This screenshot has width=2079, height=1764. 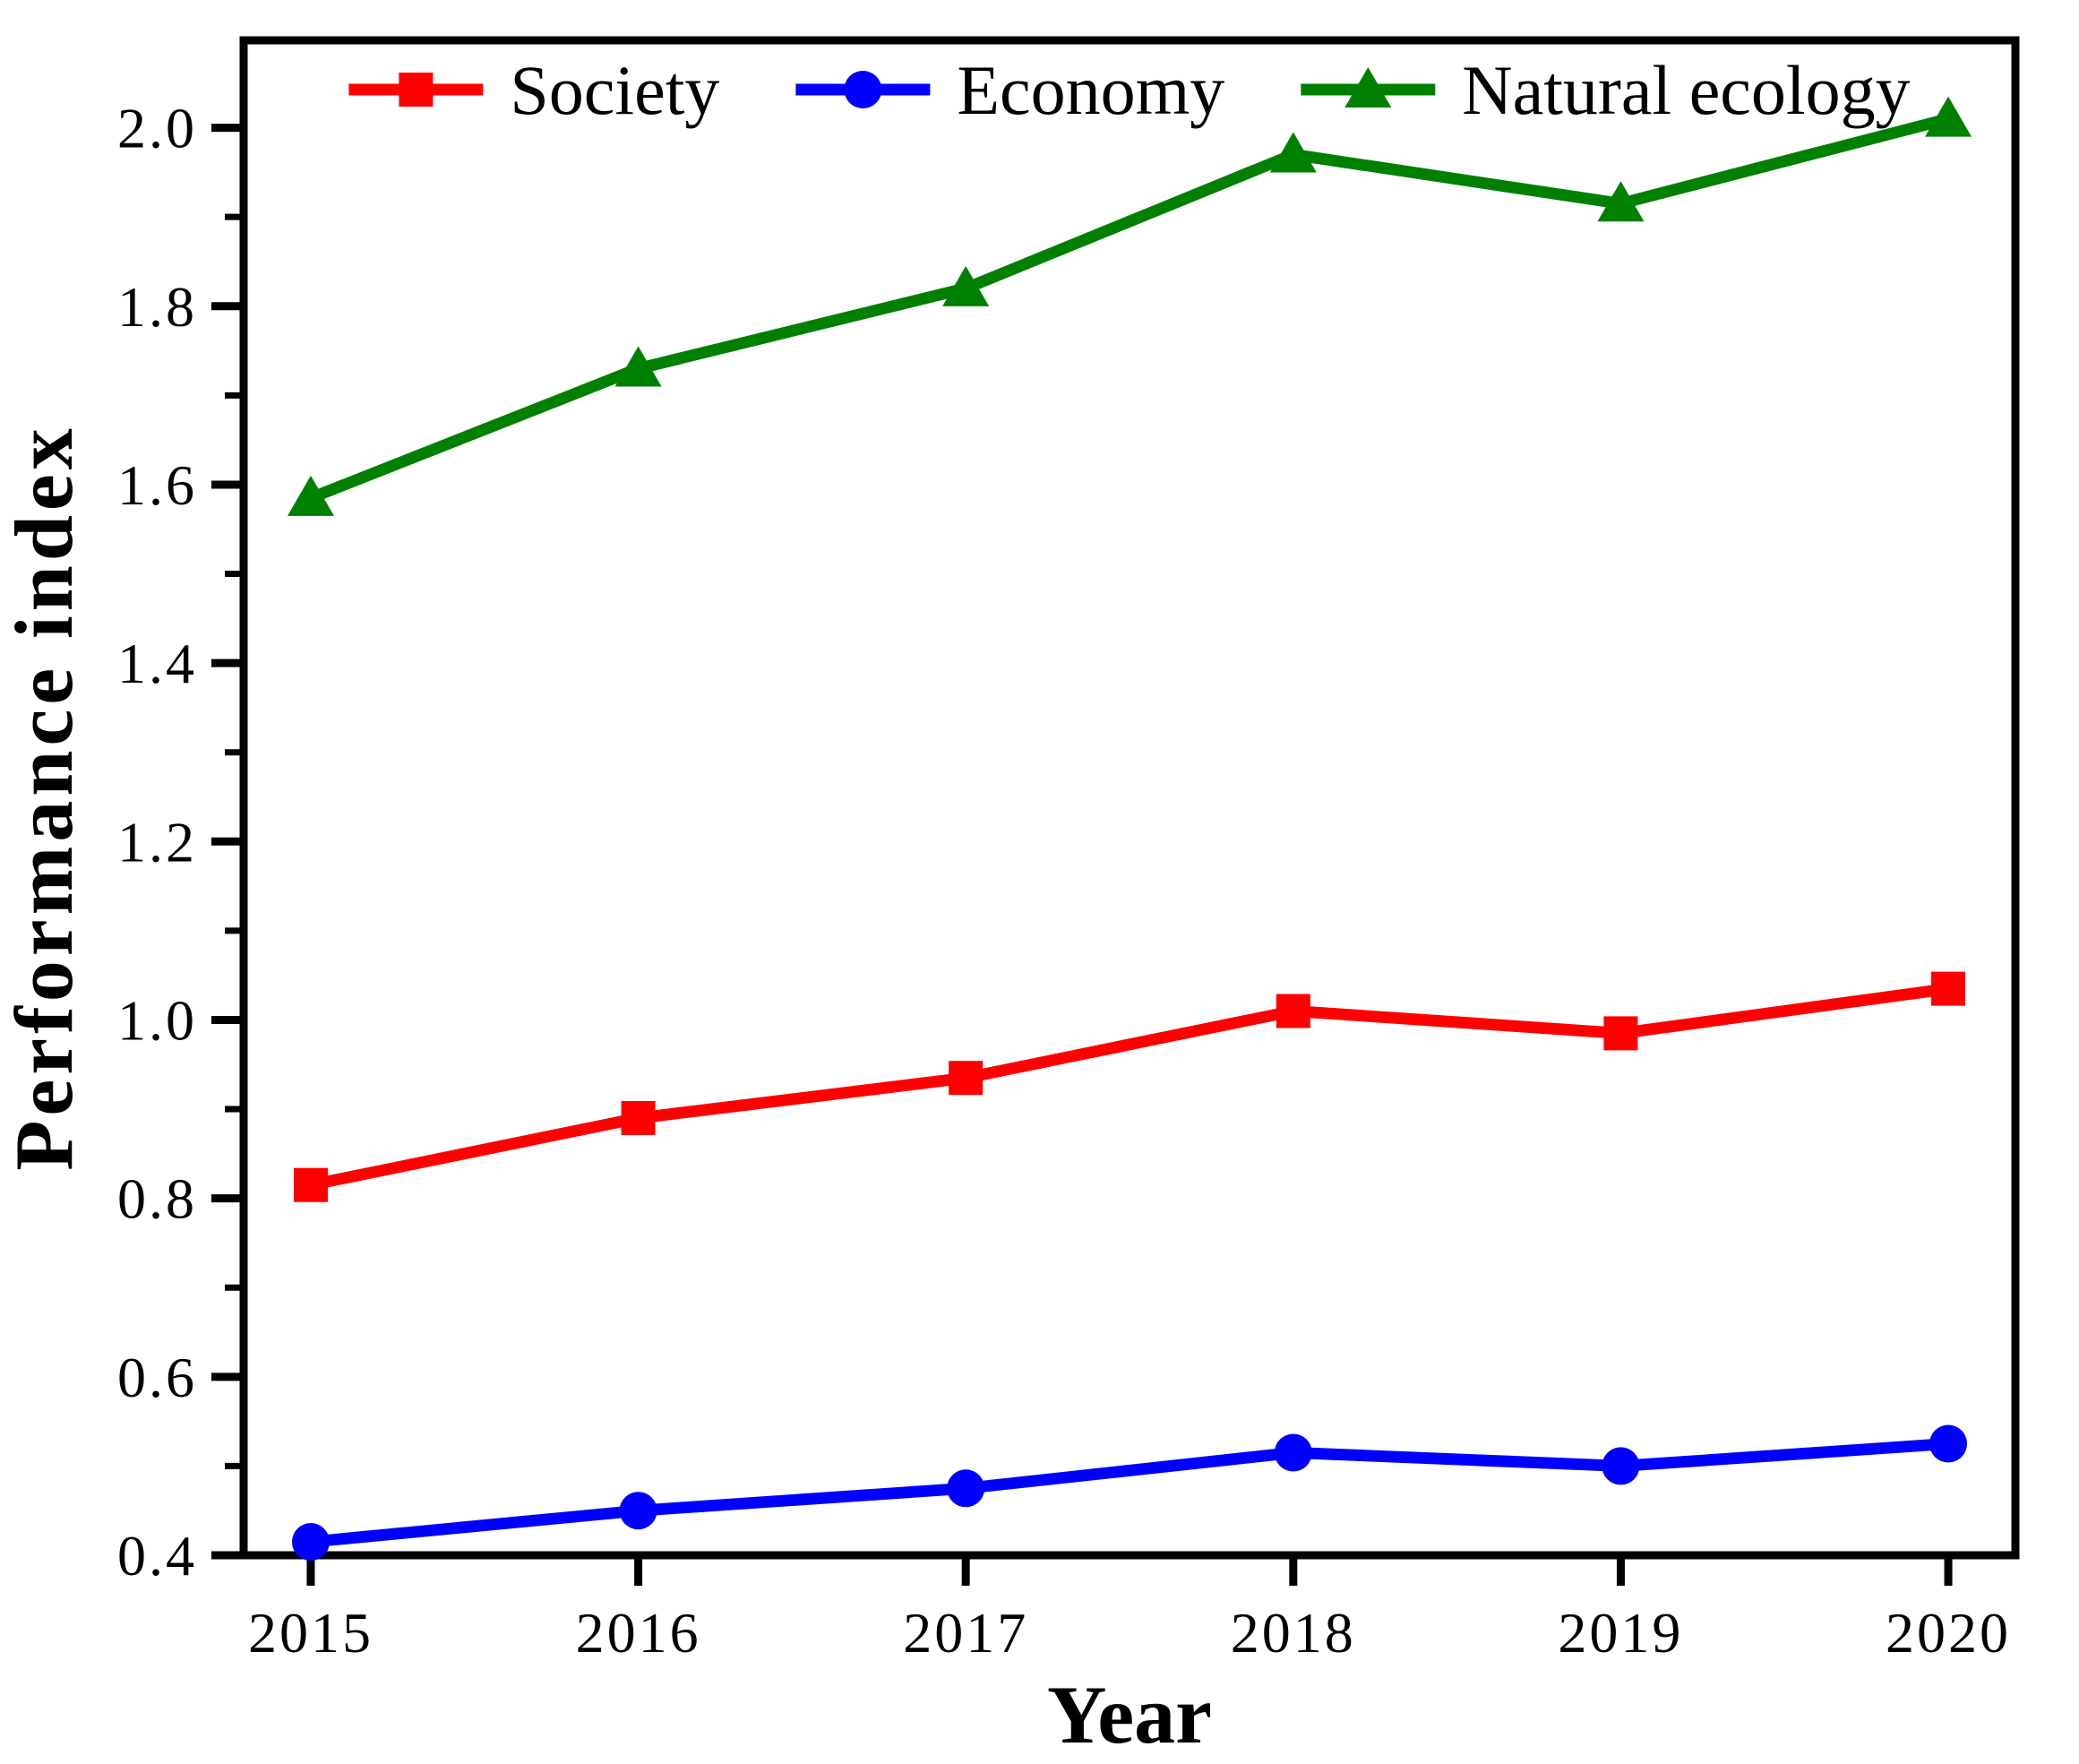 I want to click on y-axis-tick-label: 0.4, so click(x=157, y=1556).